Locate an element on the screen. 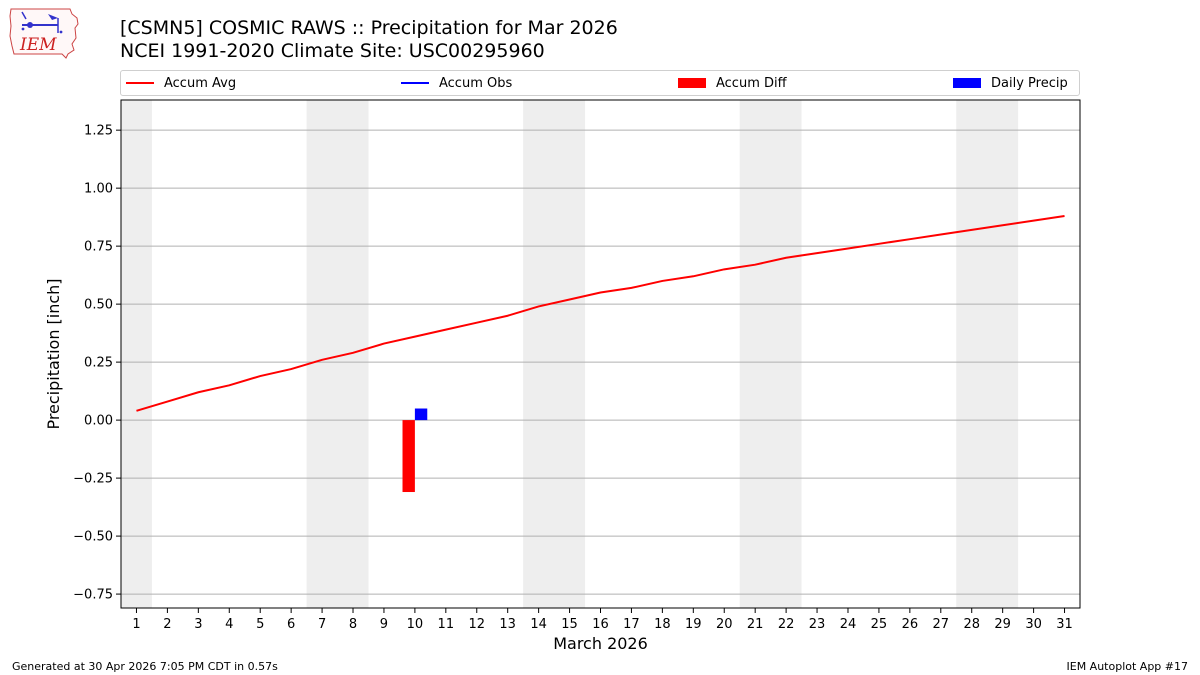 This screenshot has width=1200, height=675. legend-item-daily-precip: Daily Precip is located at coordinates (1010, 83).